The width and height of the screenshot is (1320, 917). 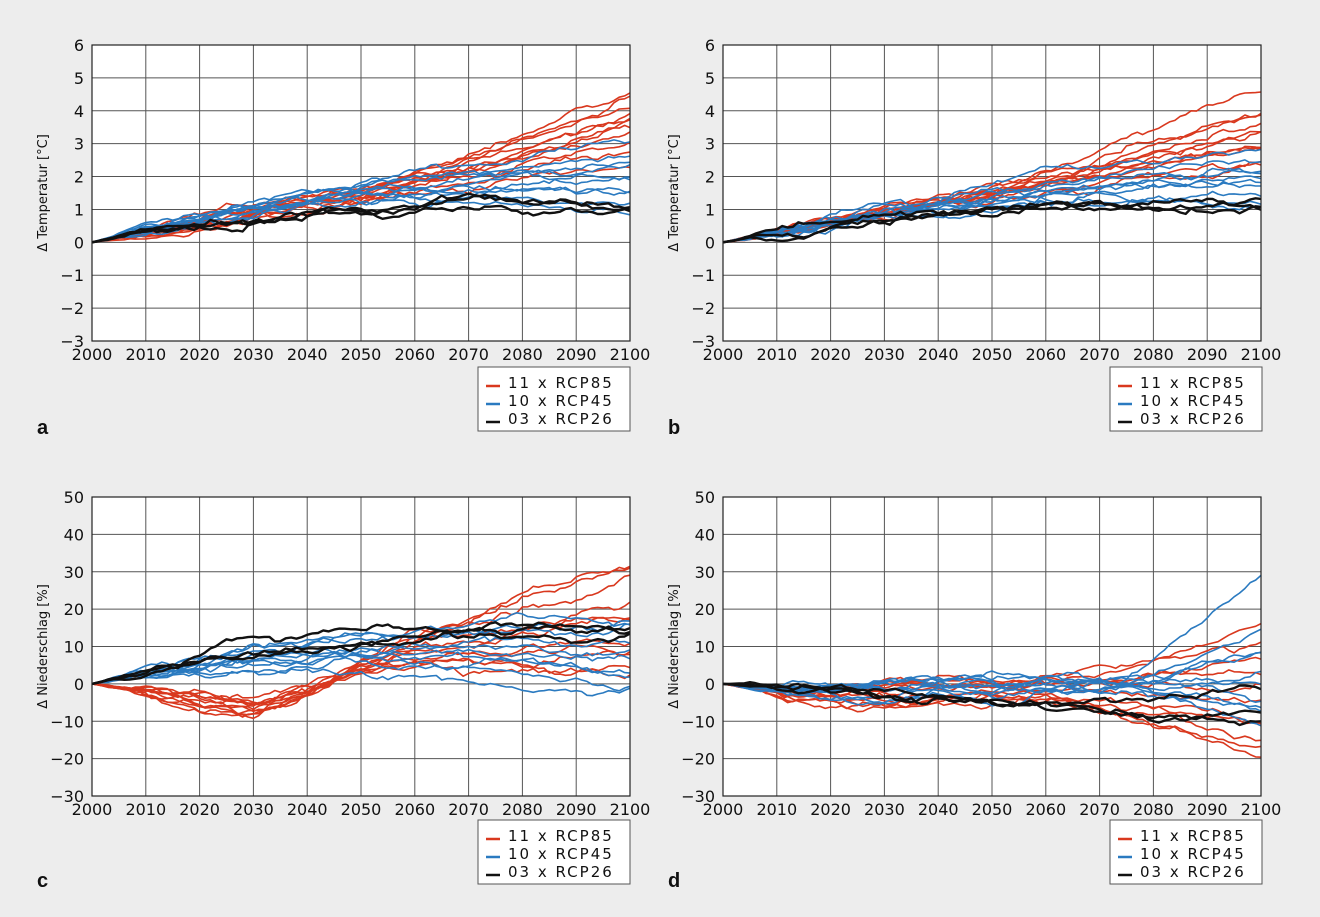 What do you see at coordinates (674, 881) in the screenshot?
I see `panel-letter: d` at bounding box center [674, 881].